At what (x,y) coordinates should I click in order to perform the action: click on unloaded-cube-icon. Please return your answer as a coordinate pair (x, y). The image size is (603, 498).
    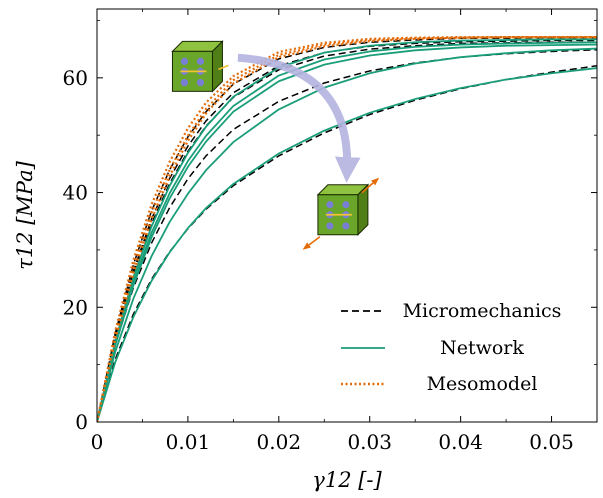
    Looking at the image, I should click on (200, 66).